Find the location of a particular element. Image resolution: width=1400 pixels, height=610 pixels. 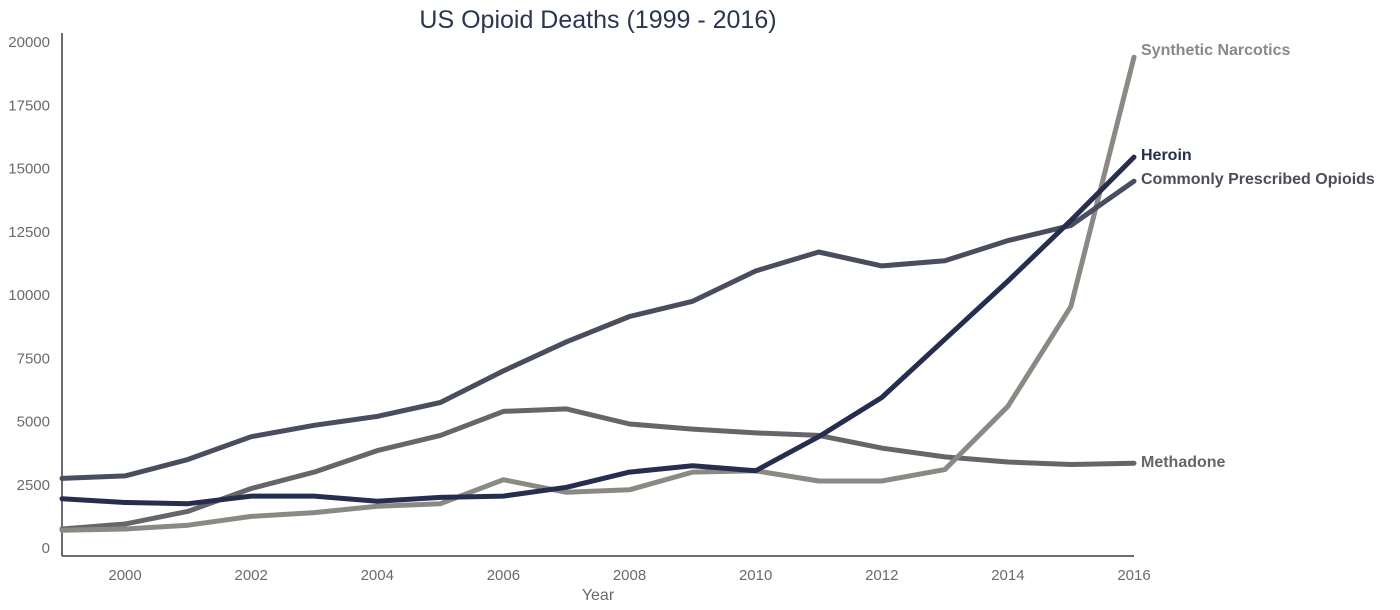

x-tick-label: 2006 is located at coordinates (503, 575).